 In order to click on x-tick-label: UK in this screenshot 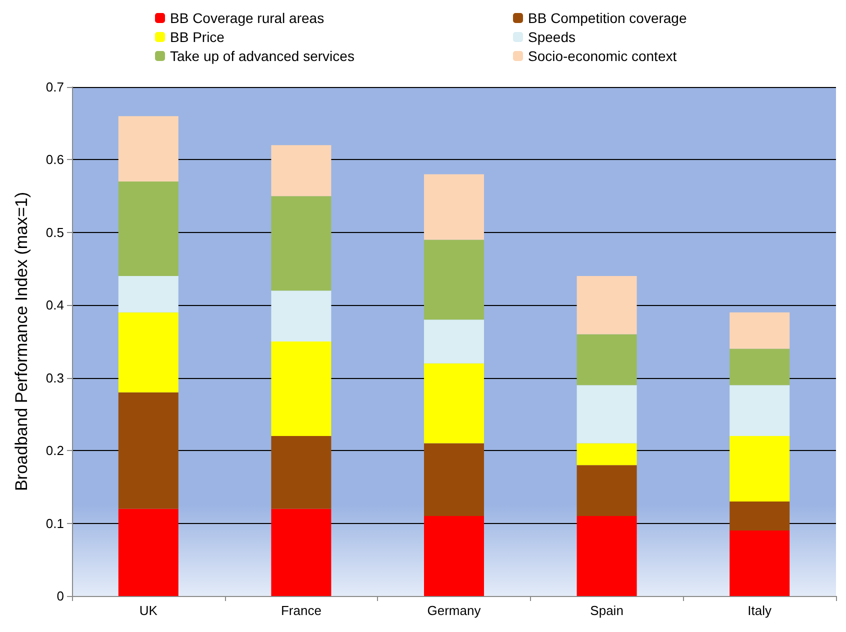, I will do `click(148, 610)`.